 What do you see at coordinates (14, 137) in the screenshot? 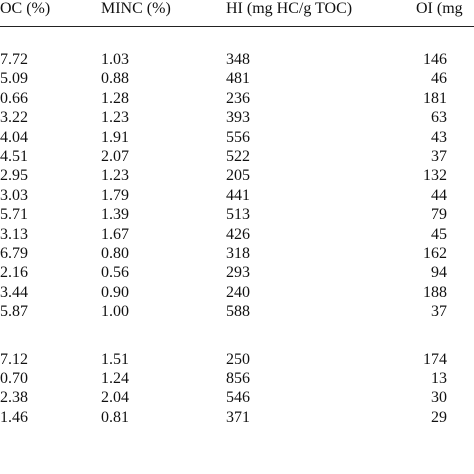
I see `cell-oc: 4.04` at bounding box center [14, 137].